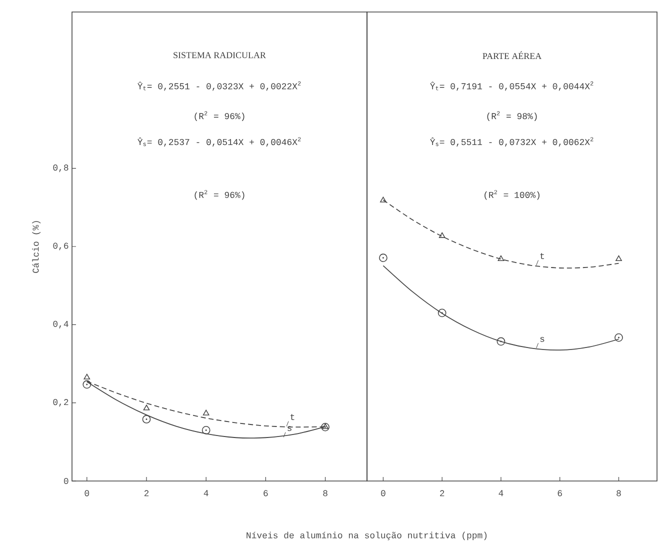 The height and width of the screenshot is (548, 659). What do you see at coordinates (60, 403) in the screenshot?
I see `y-tick-label: 0,2` at bounding box center [60, 403].